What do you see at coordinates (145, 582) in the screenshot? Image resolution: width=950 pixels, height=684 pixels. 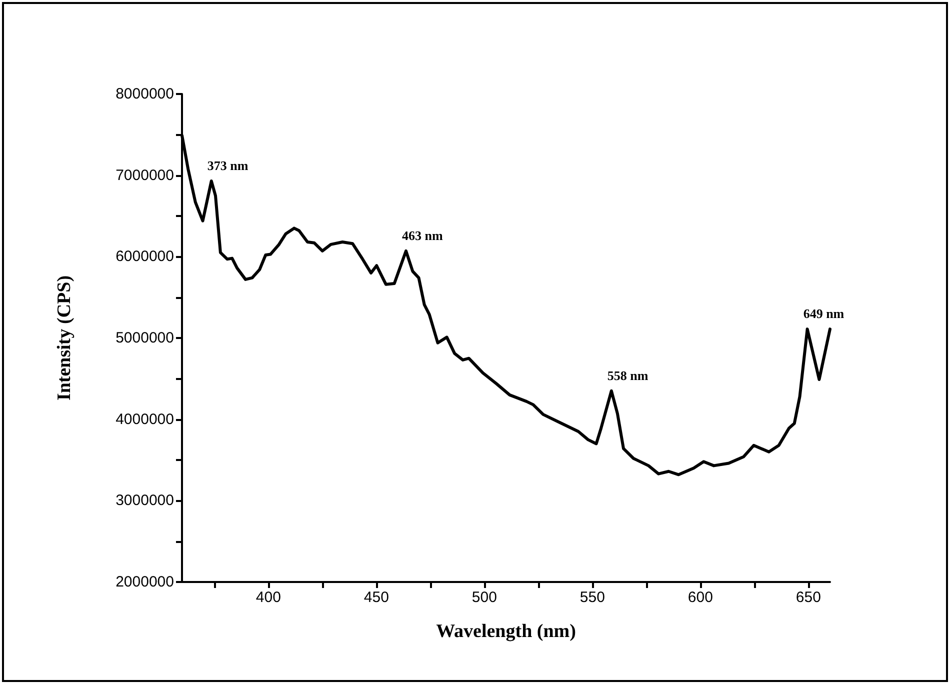 I see `y-tick-label: 2000000` at bounding box center [145, 582].